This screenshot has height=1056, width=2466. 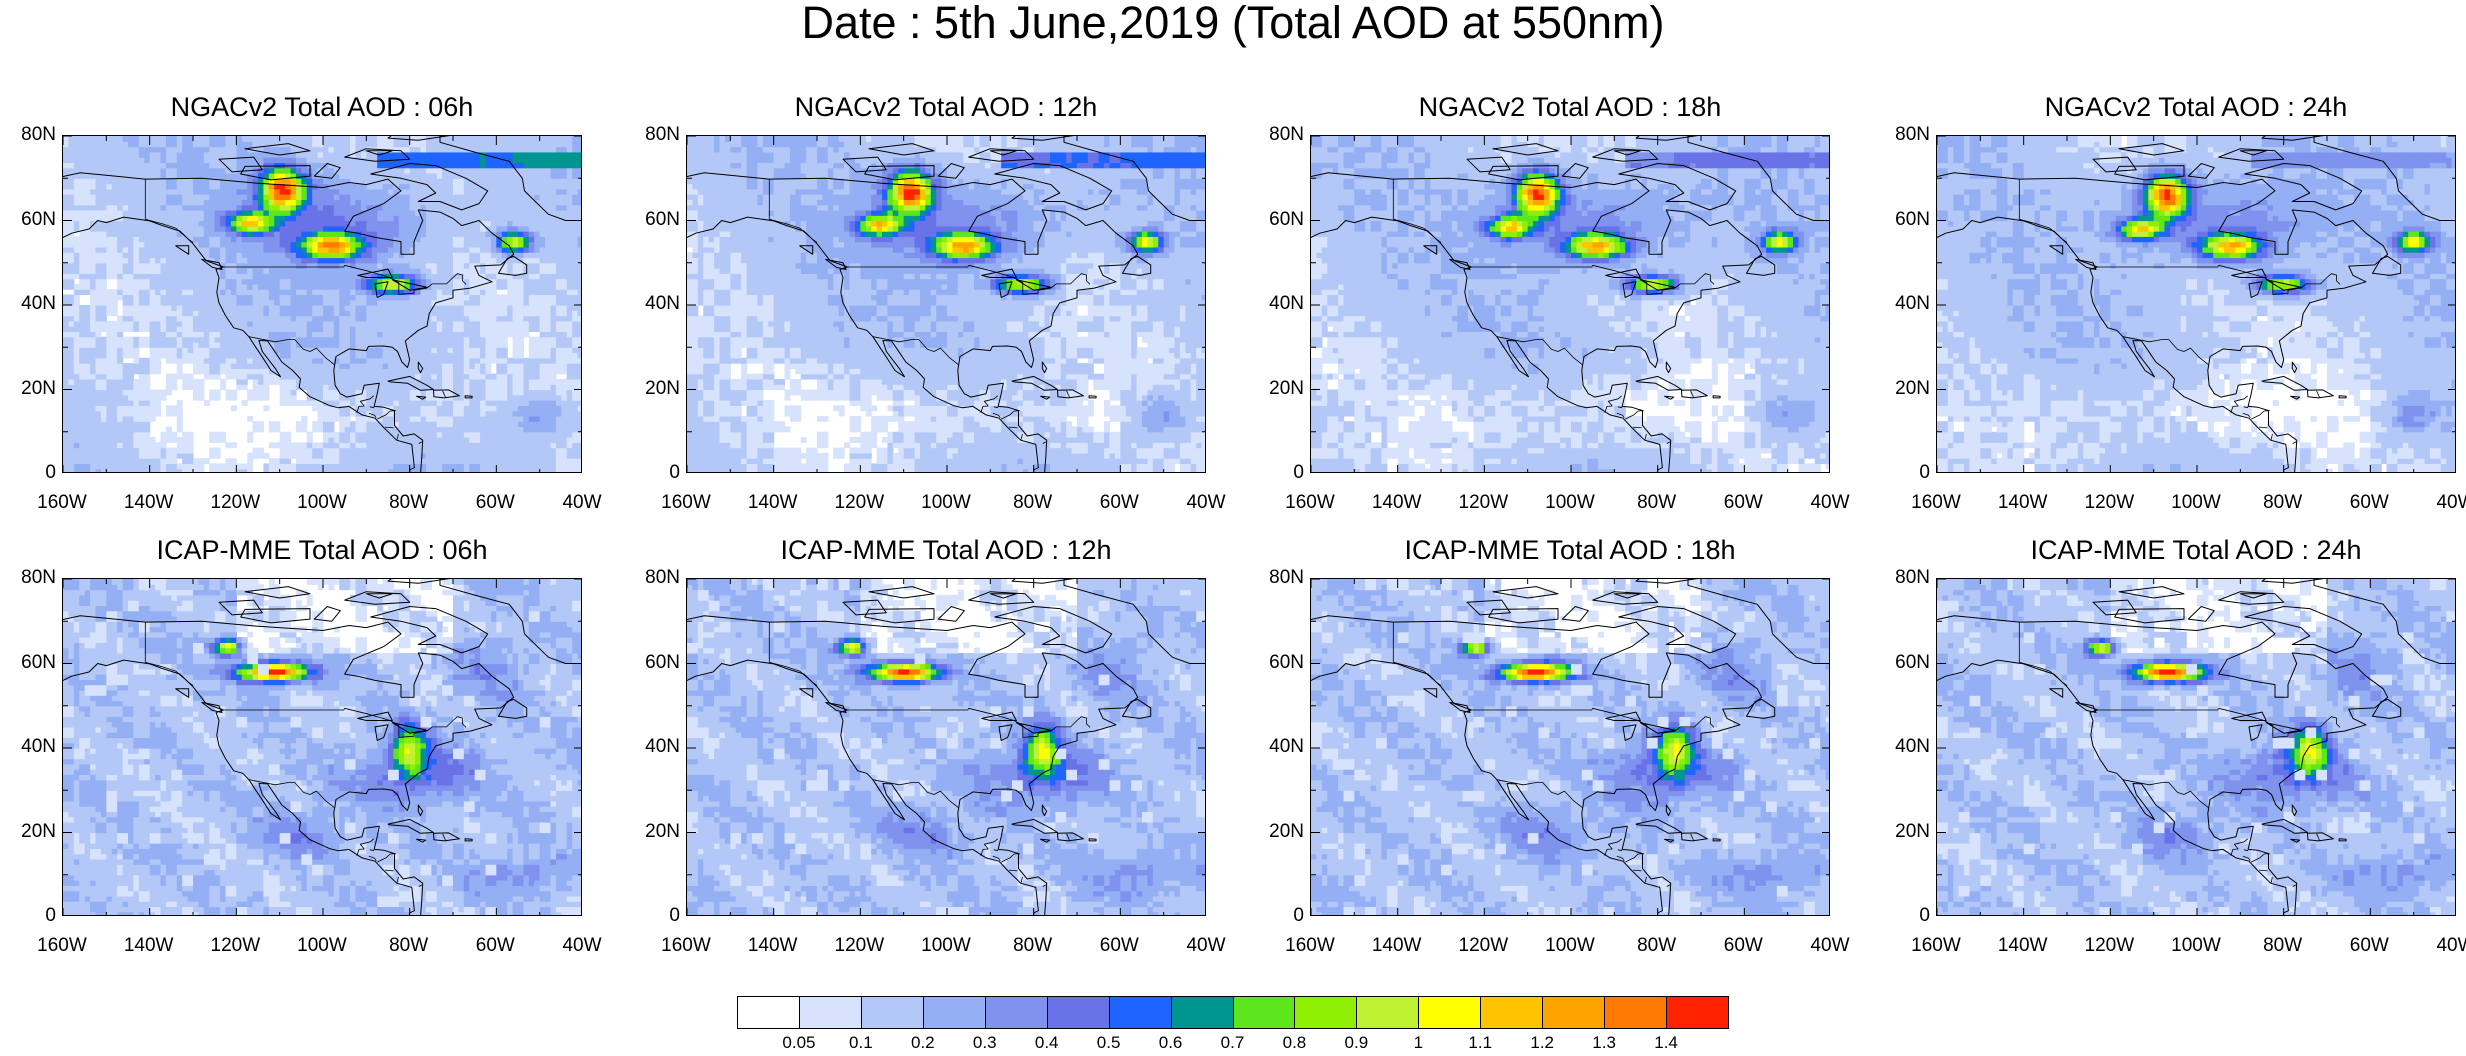 What do you see at coordinates (1570, 550) in the screenshot?
I see `panel-title: ICAP-MME Total AOD : 18h` at bounding box center [1570, 550].